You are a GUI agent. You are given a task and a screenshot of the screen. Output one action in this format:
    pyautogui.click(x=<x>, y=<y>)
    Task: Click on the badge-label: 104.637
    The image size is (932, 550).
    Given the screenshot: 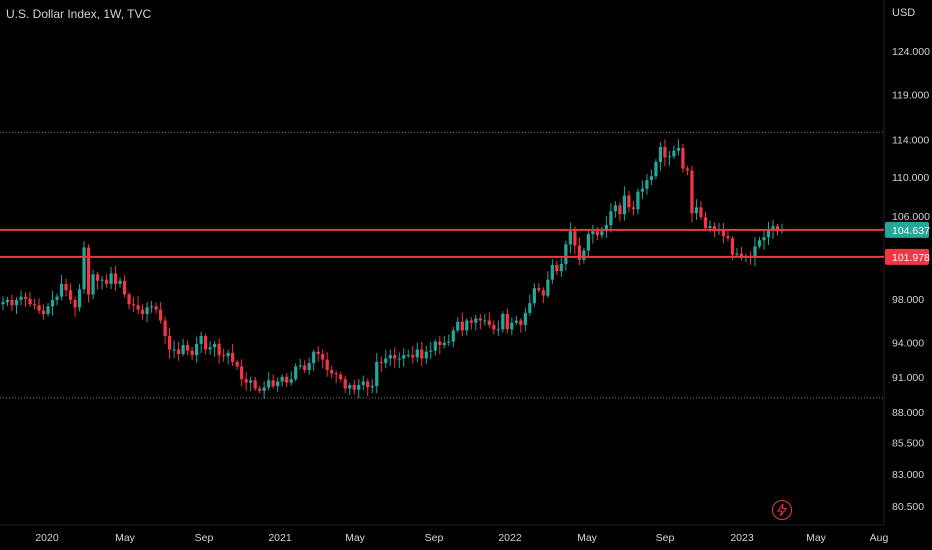 What is the action you would take?
    pyautogui.click(x=911, y=231)
    